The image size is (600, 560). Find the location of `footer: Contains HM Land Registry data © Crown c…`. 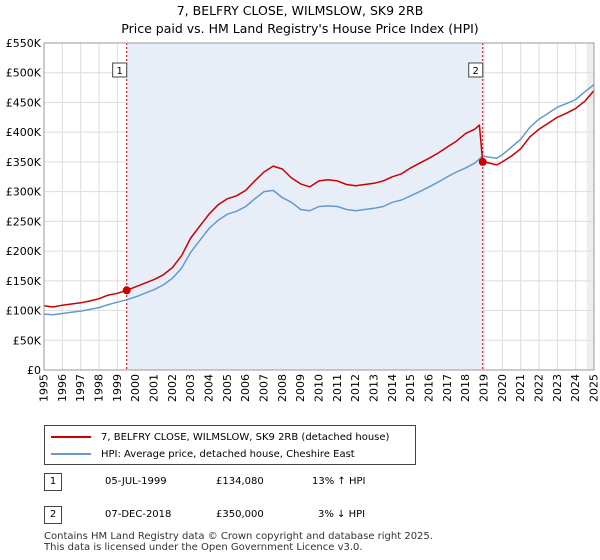

footer: Contains HM Land Registry data © Crown c… is located at coordinates (319, 542).